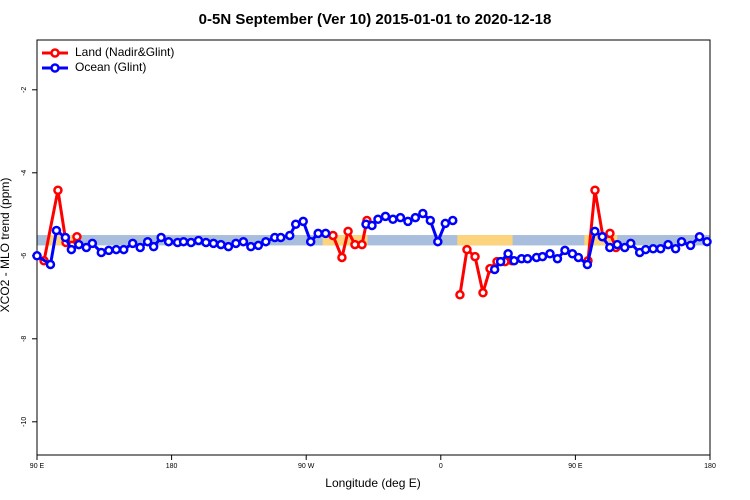 The height and width of the screenshot is (500, 750). Describe the element at coordinates (24, 256) in the screenshot. I see `y-tick-label: -6` at that location.